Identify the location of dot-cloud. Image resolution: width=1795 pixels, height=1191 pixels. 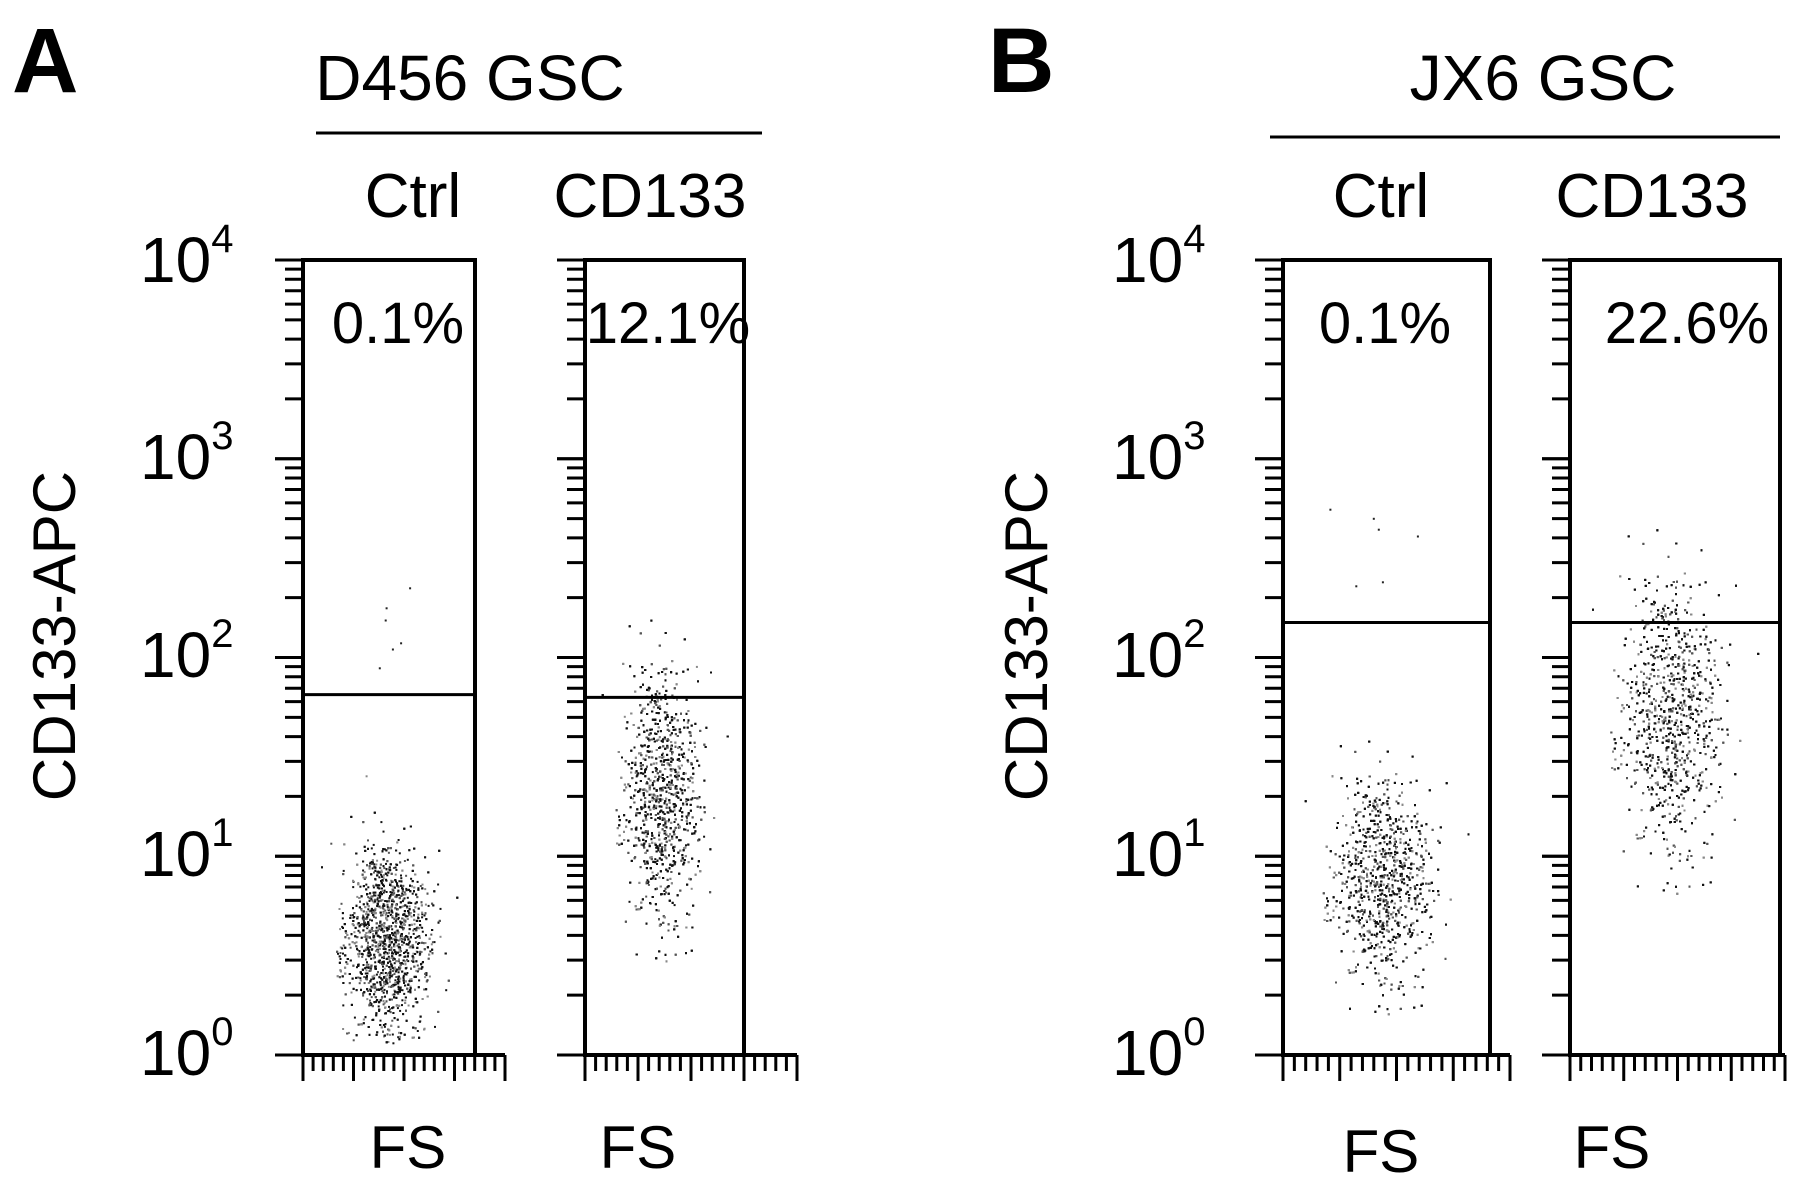
(665, 791).